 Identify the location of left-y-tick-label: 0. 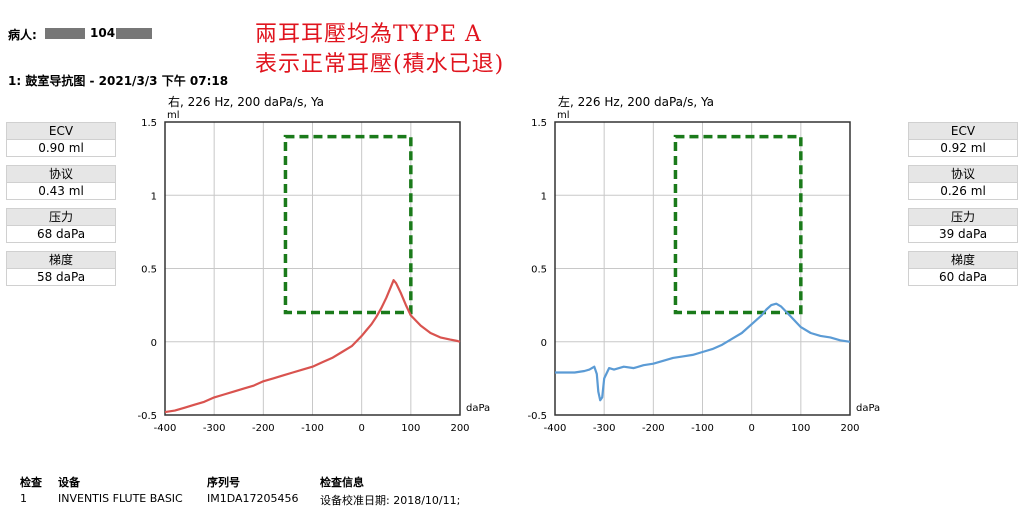
(544, 343).